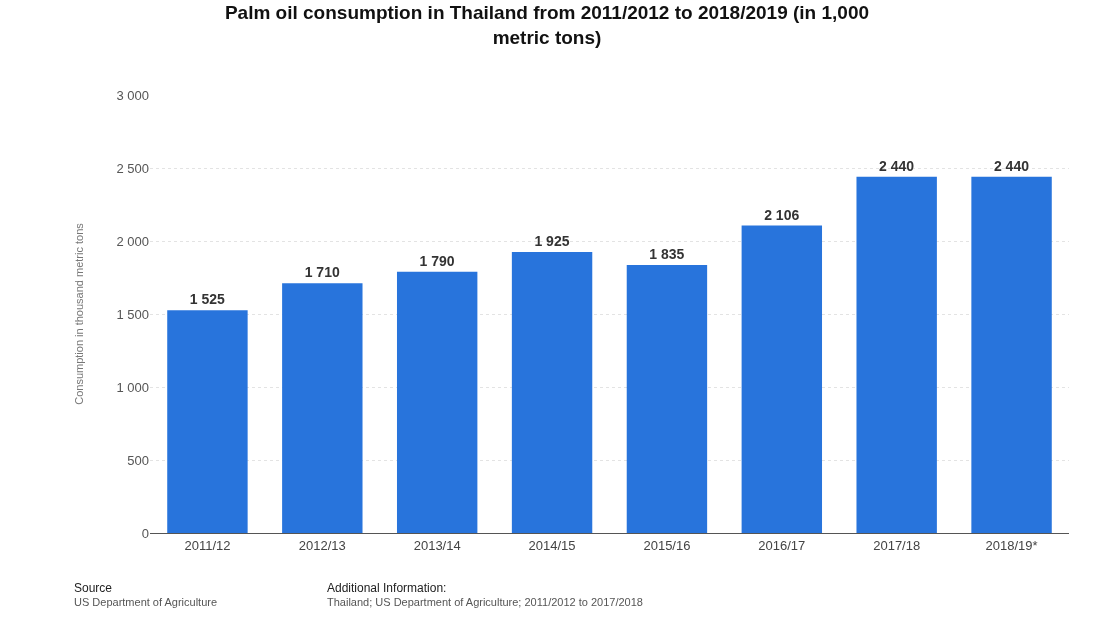 This screenshot has width=1094, height=643. What do you see at coordinates (547, 25) in the screenshot?
I see `chart-title: Palm oil consumption in Thailand from 2011/2012 to 2018/2019 (in 1,000 metric tons)` at bounding box center [547, 25].